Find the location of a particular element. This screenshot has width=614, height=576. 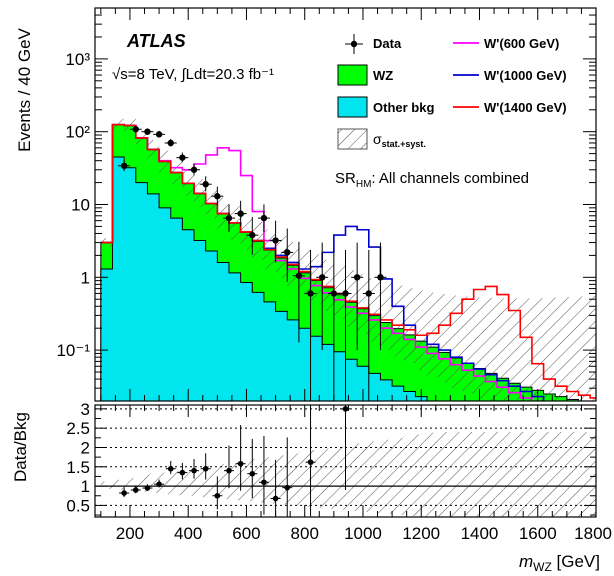

legend-label: Data is located at coordinates (387, 43).